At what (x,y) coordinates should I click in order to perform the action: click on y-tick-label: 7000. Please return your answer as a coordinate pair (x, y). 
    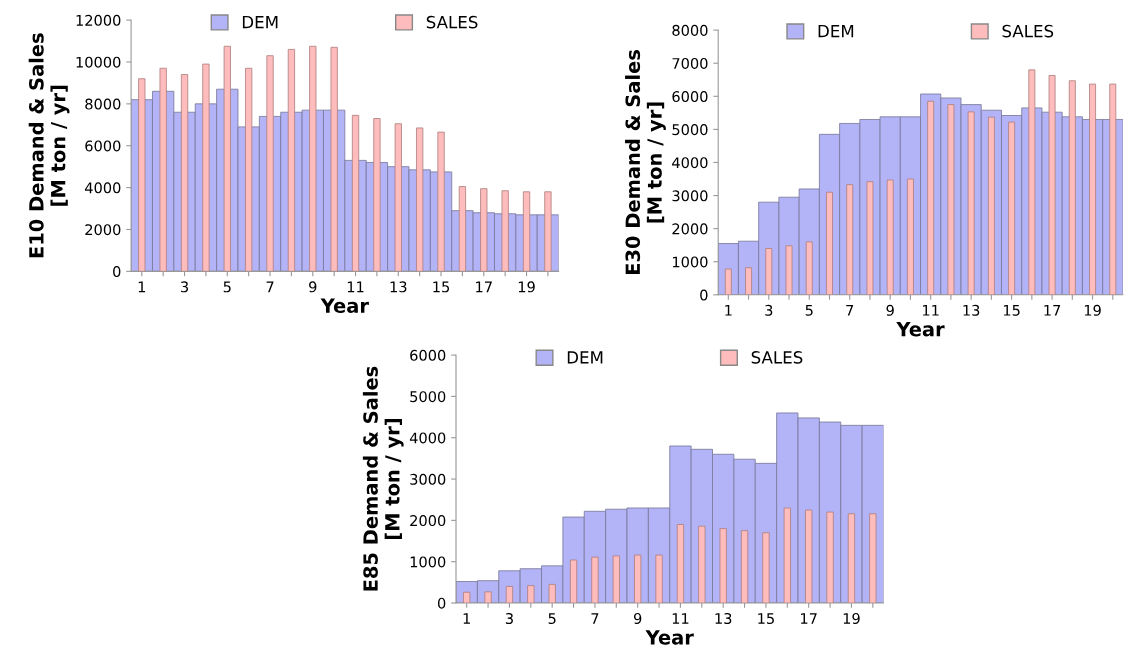
    Looking at the image, I should click on (690, 63).